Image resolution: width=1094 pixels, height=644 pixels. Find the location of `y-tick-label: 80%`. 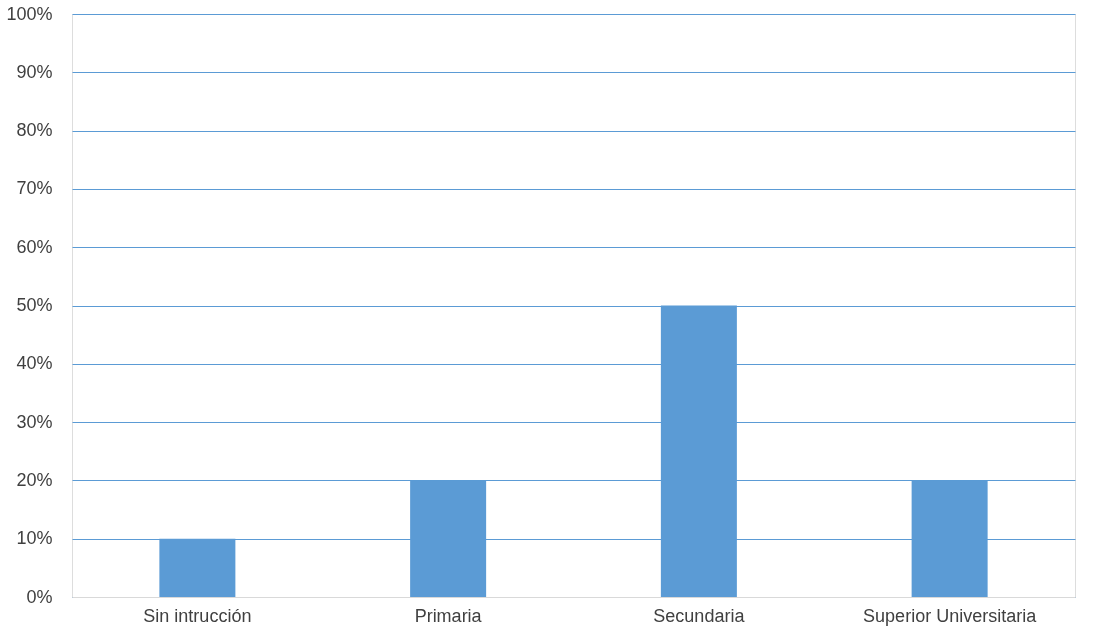

y-tick-label: 80% is located at coordinates (34, 130).